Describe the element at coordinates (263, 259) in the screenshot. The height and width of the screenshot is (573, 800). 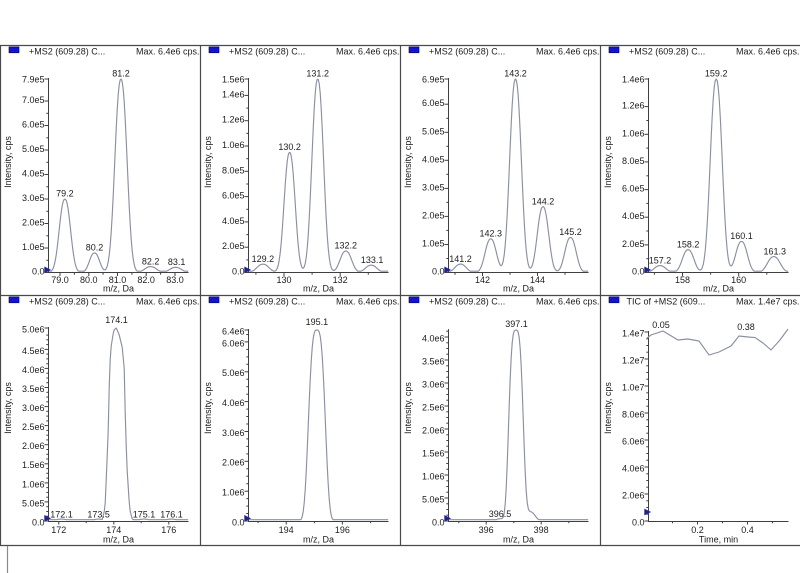
I see `svg-text: 129.2` at that location.